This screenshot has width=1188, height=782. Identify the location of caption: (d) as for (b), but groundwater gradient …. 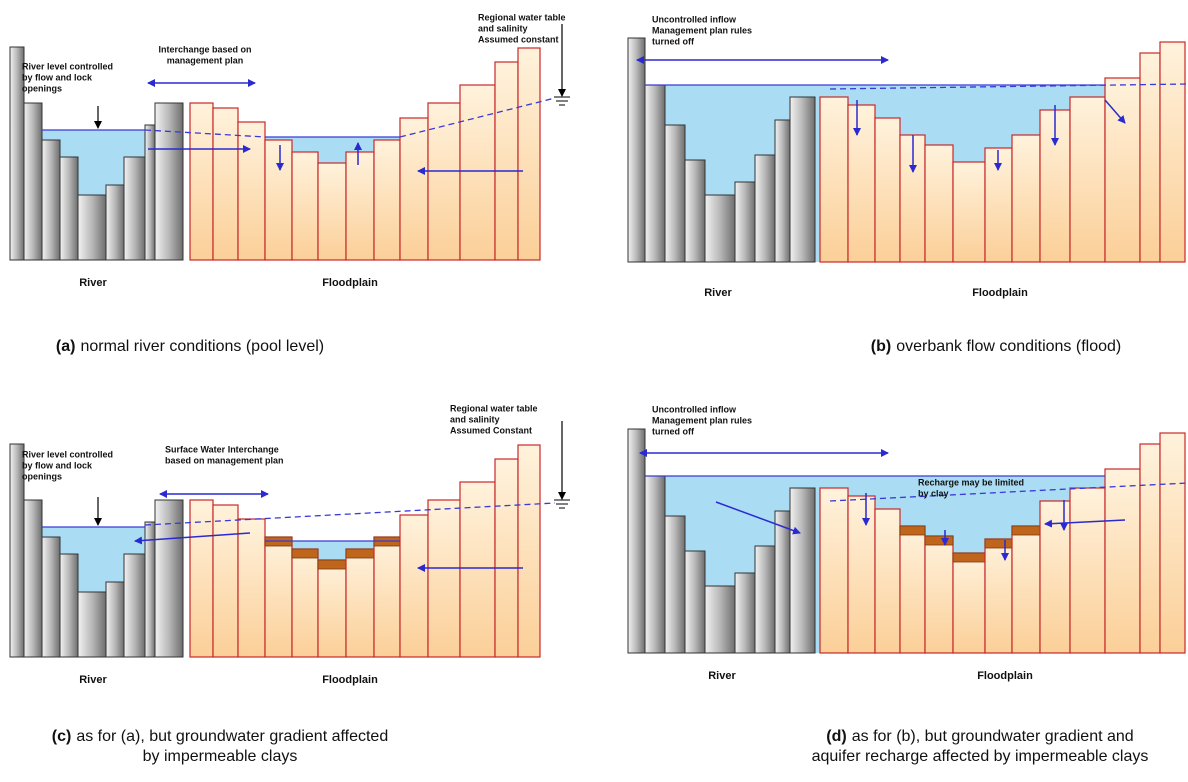
(979, 736).